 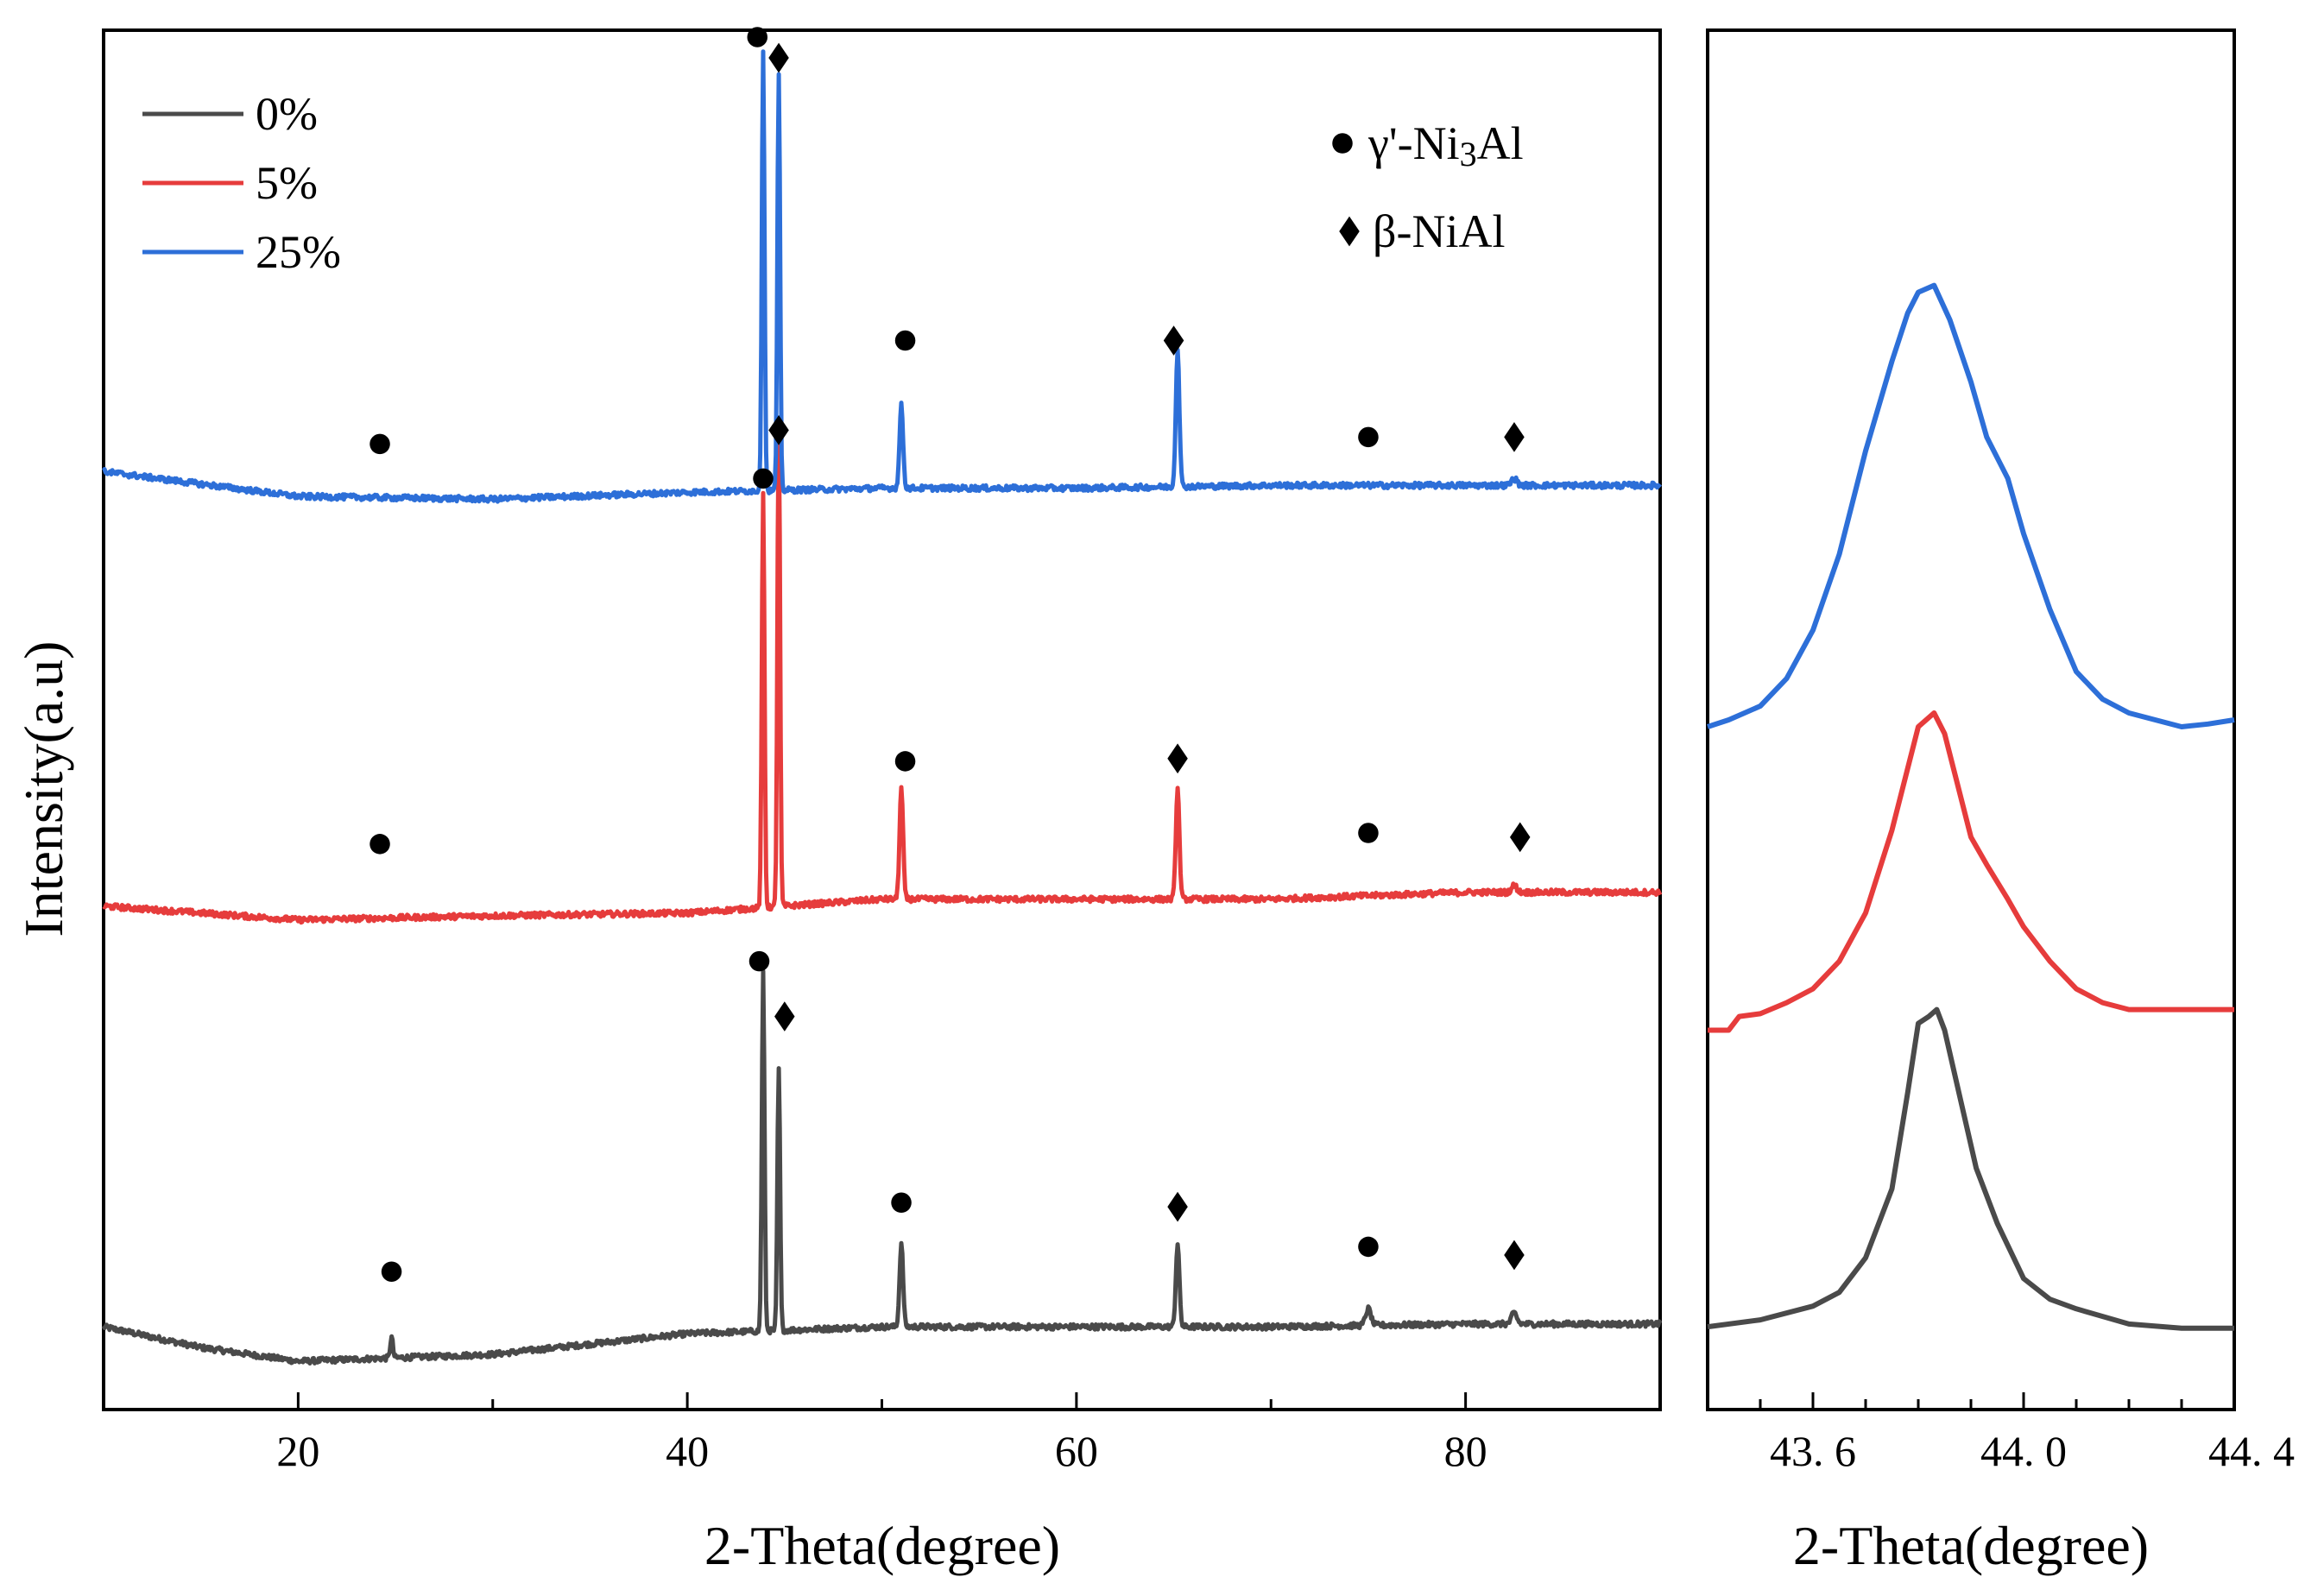 What do you see at coordinates (43, 789) in the screenshot?
I see `y-axis-title: Intensity(a.u)` at bounding box center [43, 789].